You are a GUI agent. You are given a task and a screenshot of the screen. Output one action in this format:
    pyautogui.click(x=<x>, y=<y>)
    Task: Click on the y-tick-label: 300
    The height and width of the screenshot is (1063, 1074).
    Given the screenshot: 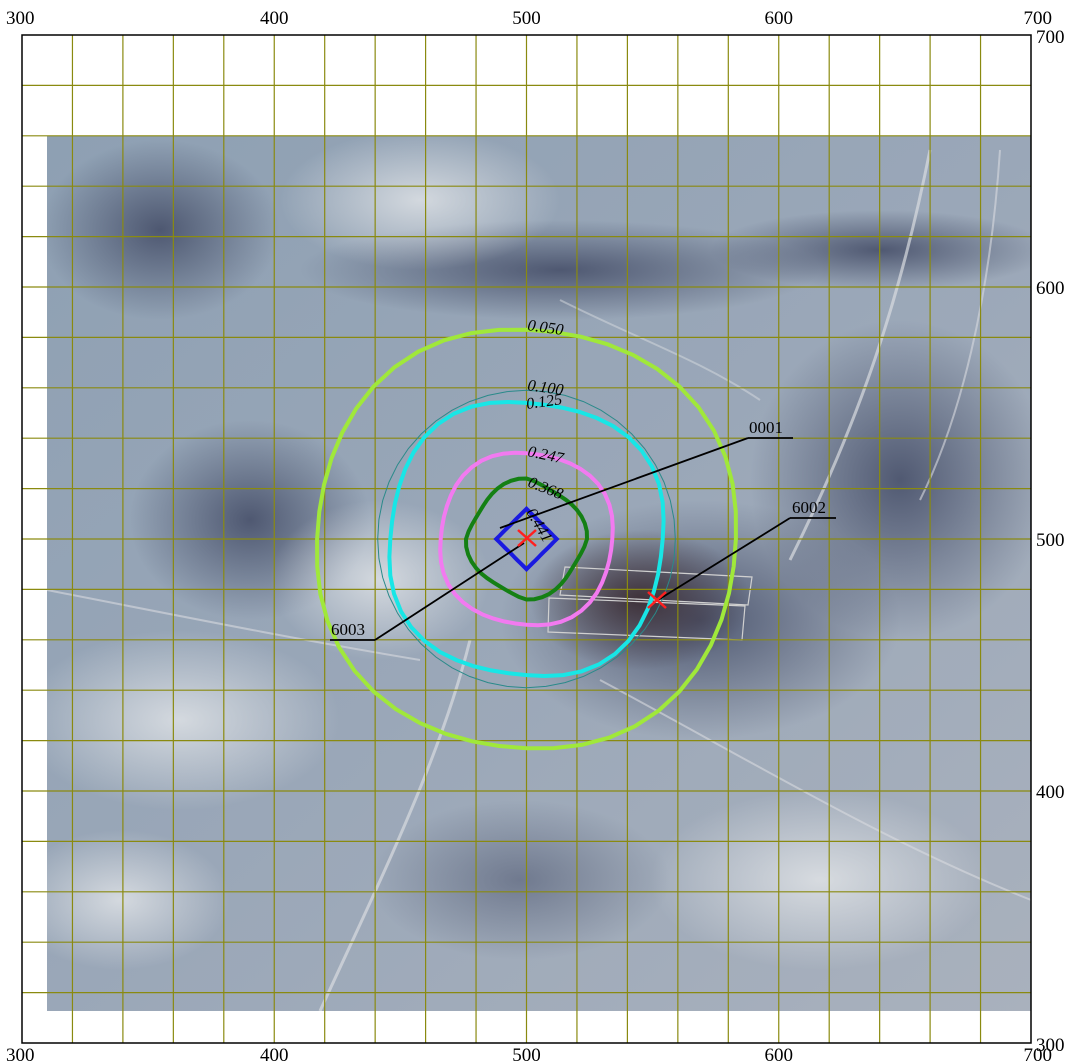 What is the action you would take?
    pyautogui.click(x=1050, y=1045)
    